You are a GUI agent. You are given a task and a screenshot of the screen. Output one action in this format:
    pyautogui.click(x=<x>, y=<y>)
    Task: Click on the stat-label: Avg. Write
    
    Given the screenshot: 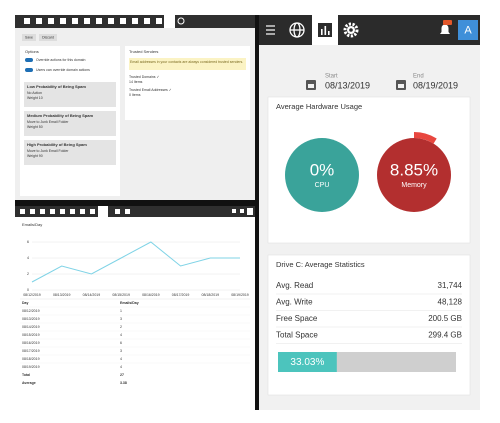 What is the action you would take?
    pyautogui.click(x=294, y=302)
    